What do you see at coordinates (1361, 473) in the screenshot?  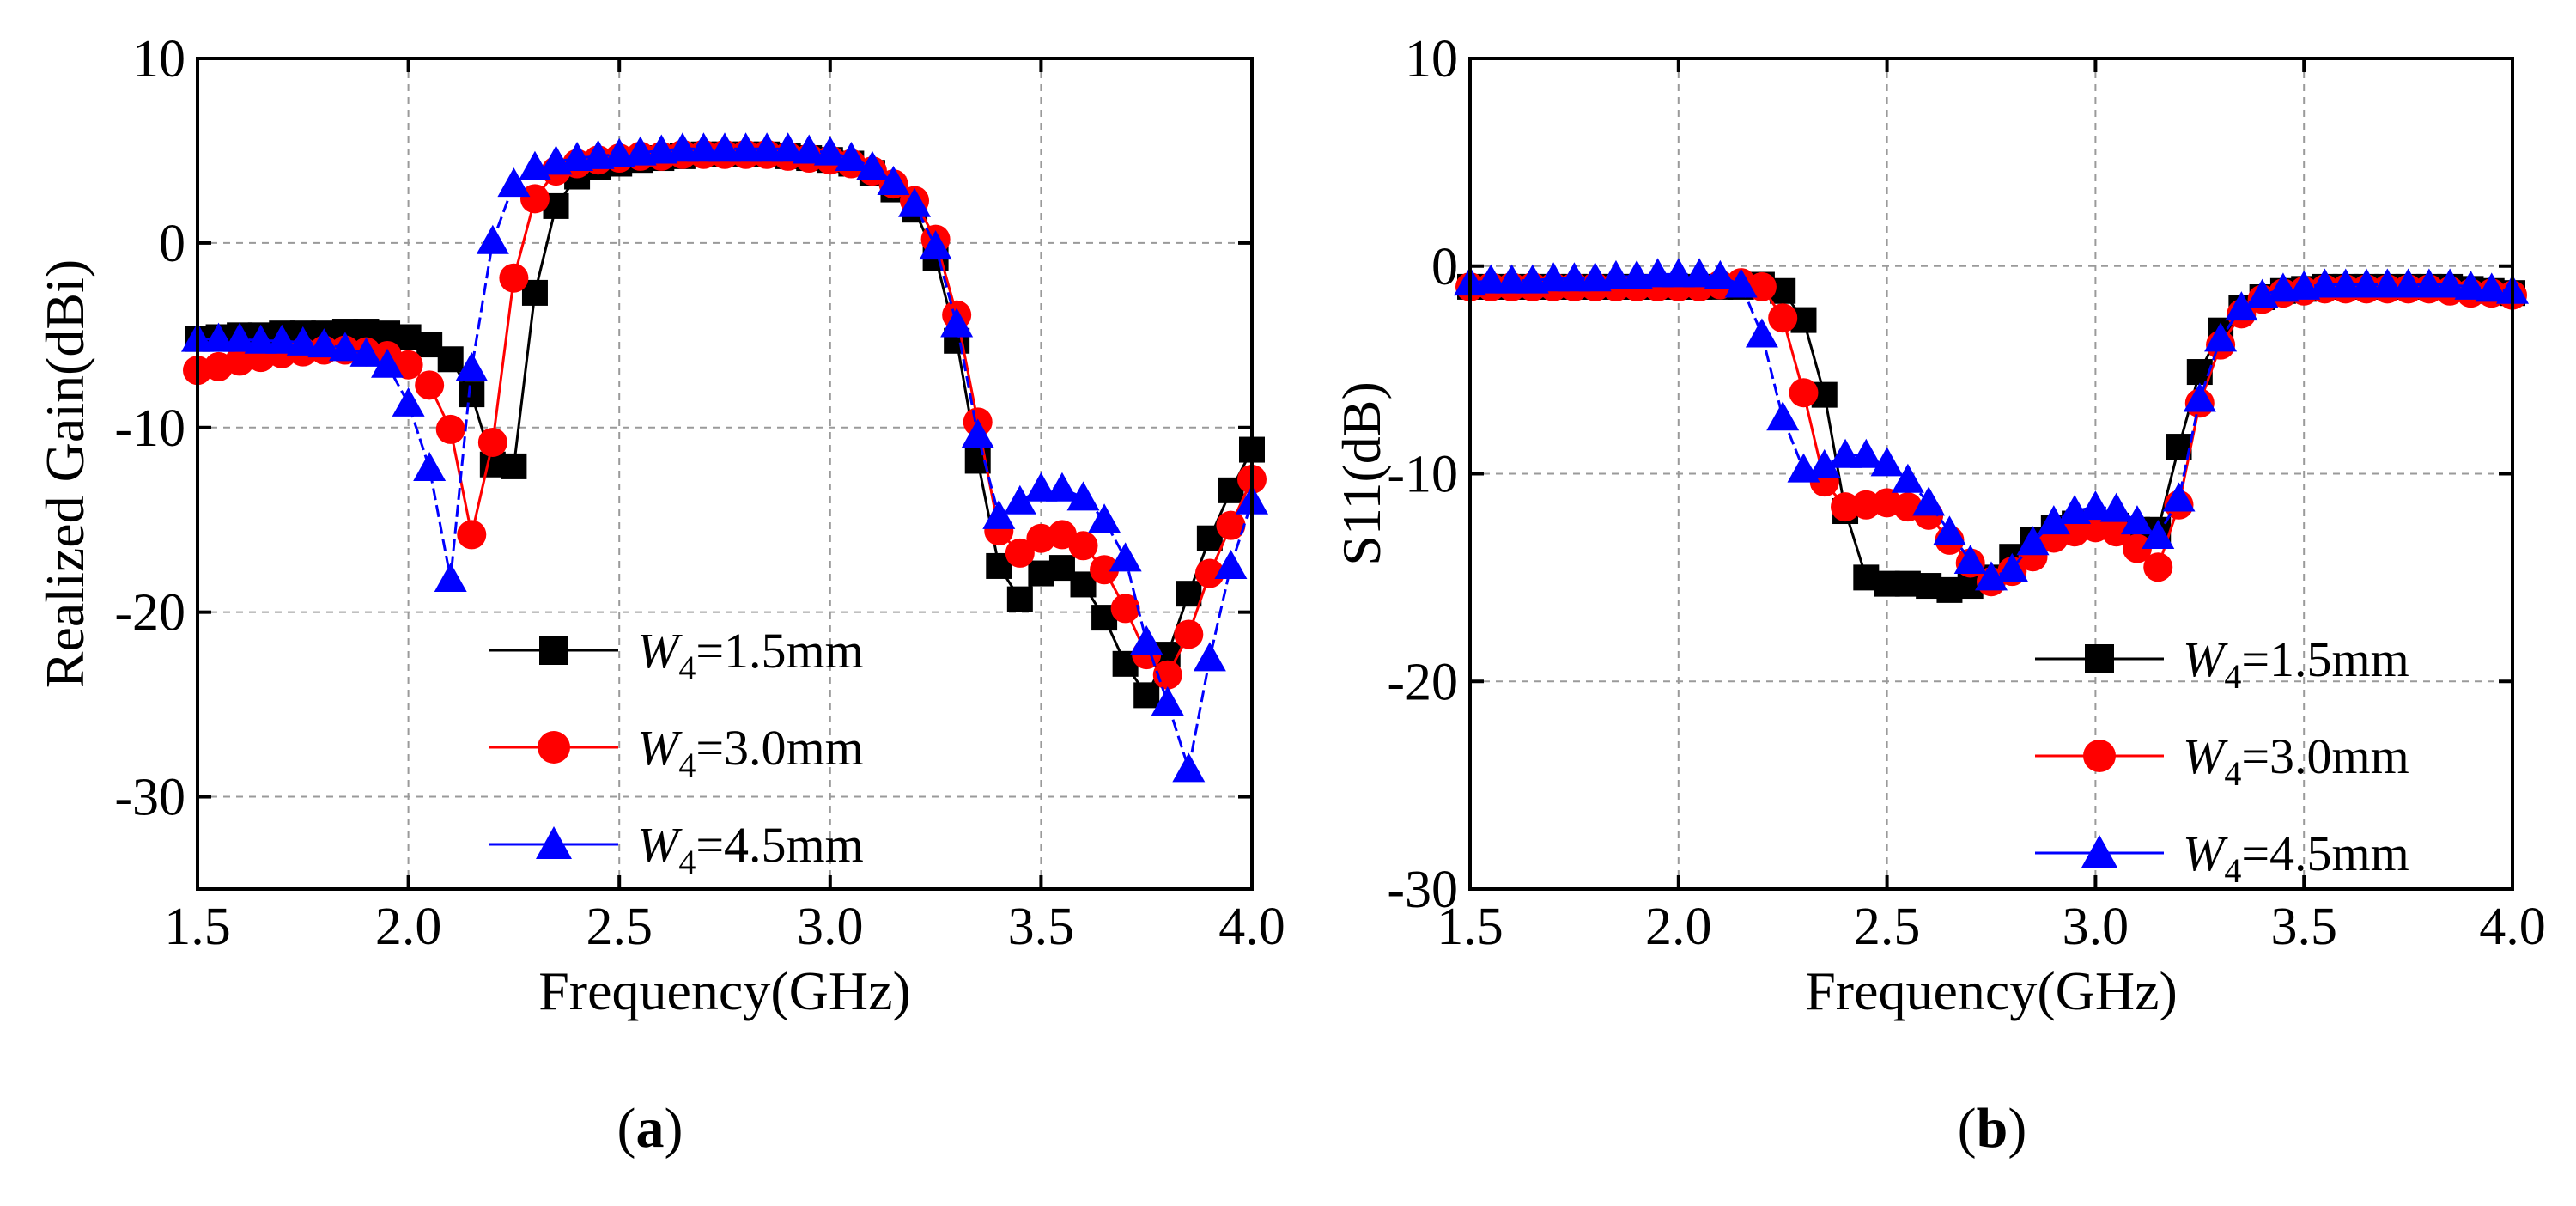 I see `y-axis-label: S11(dB)` at bounding box center [1361, 473].